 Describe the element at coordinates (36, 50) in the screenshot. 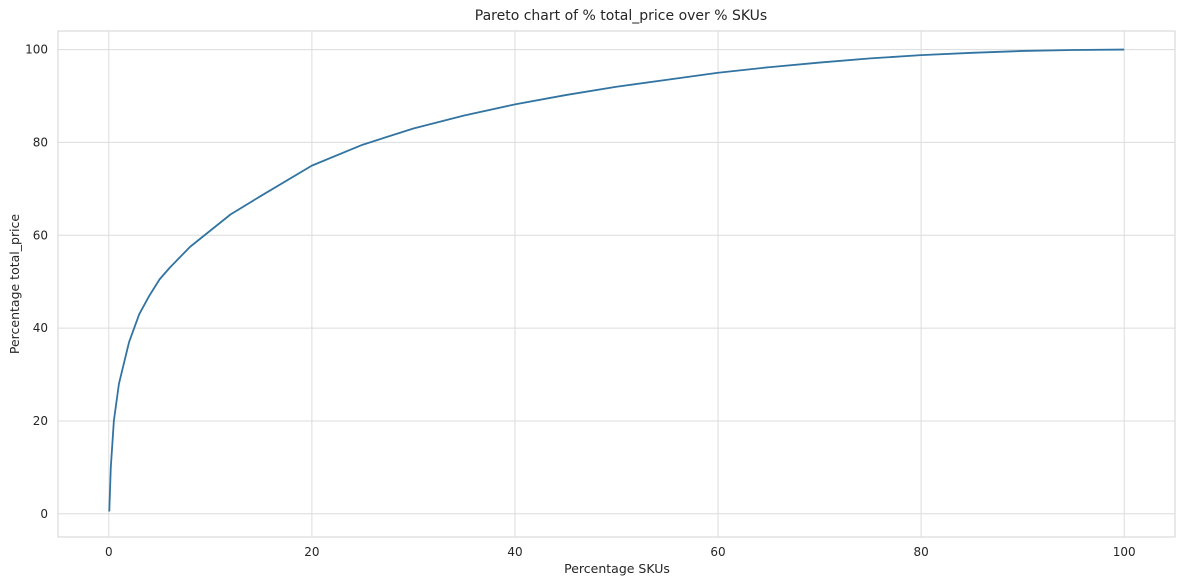

I see `y-tick-label: 100` at that location.